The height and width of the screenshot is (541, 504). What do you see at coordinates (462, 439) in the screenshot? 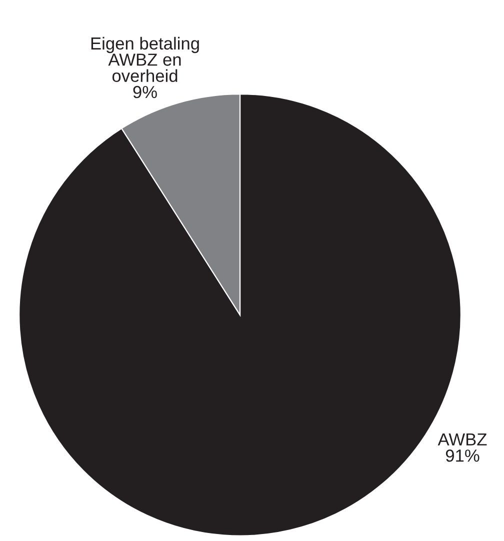
I see `slice-label: AWBZ` at bounding box center [462, 439].